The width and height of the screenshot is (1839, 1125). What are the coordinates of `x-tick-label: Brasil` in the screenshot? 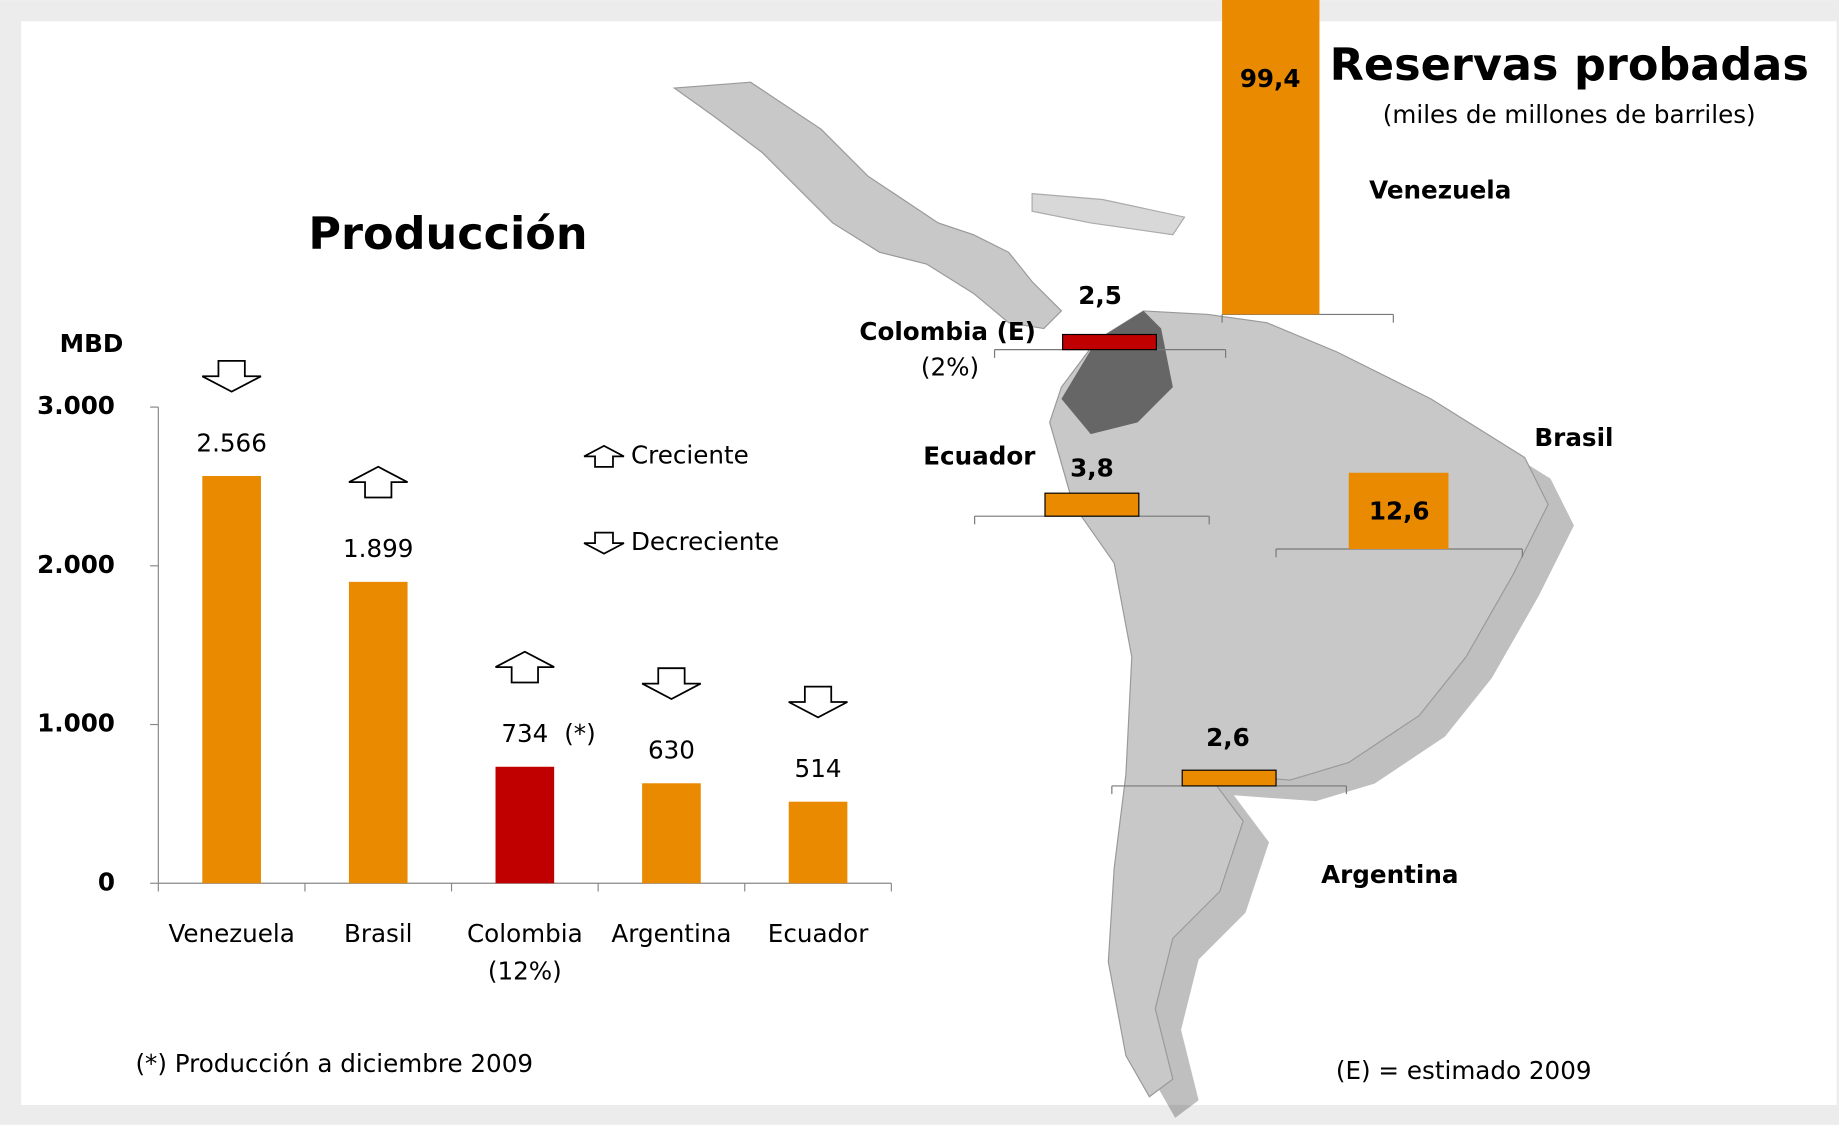 It's located at (378, 933).